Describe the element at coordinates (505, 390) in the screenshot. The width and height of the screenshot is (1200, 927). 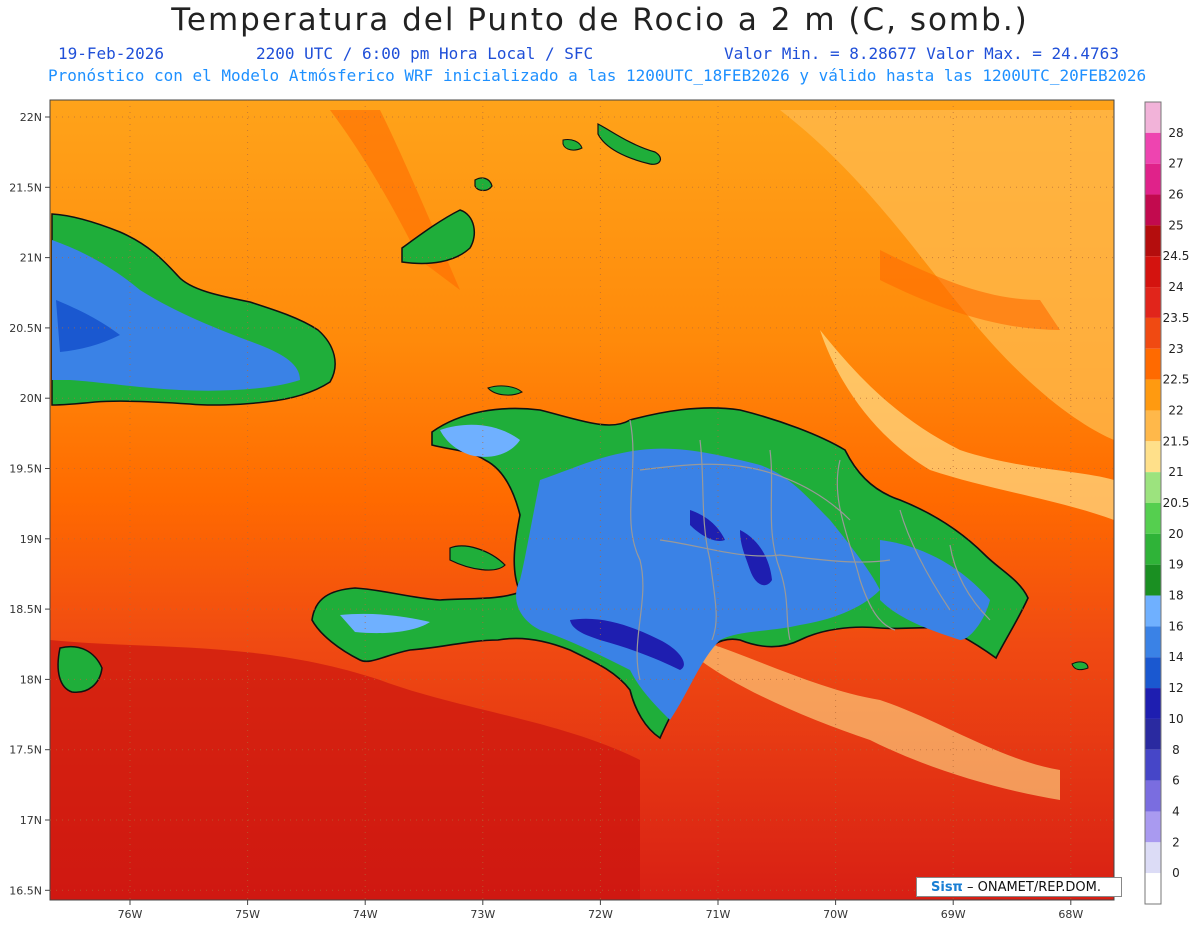
I see `tortuga` at that location.